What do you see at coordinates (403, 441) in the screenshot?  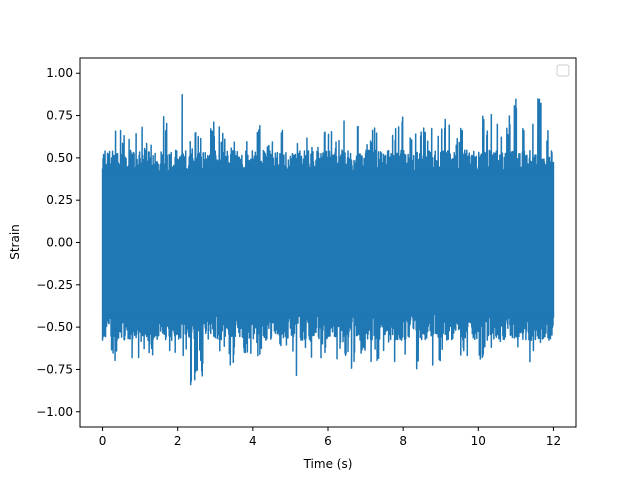 I see `x-tick-label: 8` at bounding box center [403, 441].